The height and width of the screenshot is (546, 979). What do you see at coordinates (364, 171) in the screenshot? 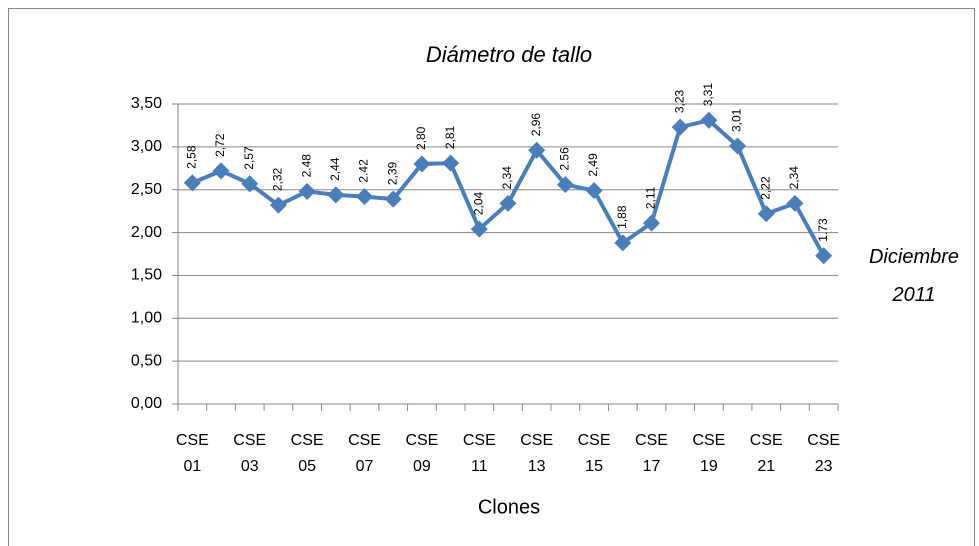
I see `data-label: 2.42` at bounding box center [364, 171].